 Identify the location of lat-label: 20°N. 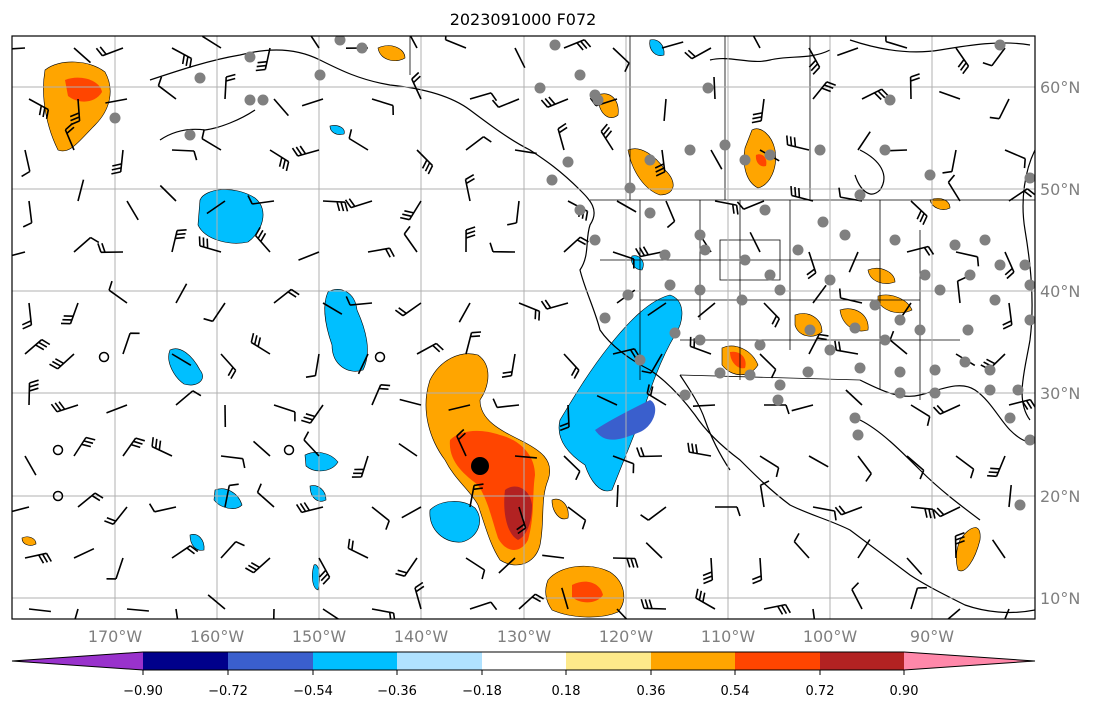
(1060, 496).